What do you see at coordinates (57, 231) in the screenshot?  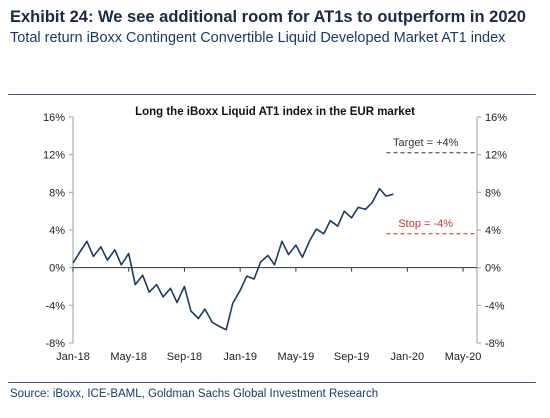 I see `y-tick-label-left: 4%` at bounding box center [57, 231].